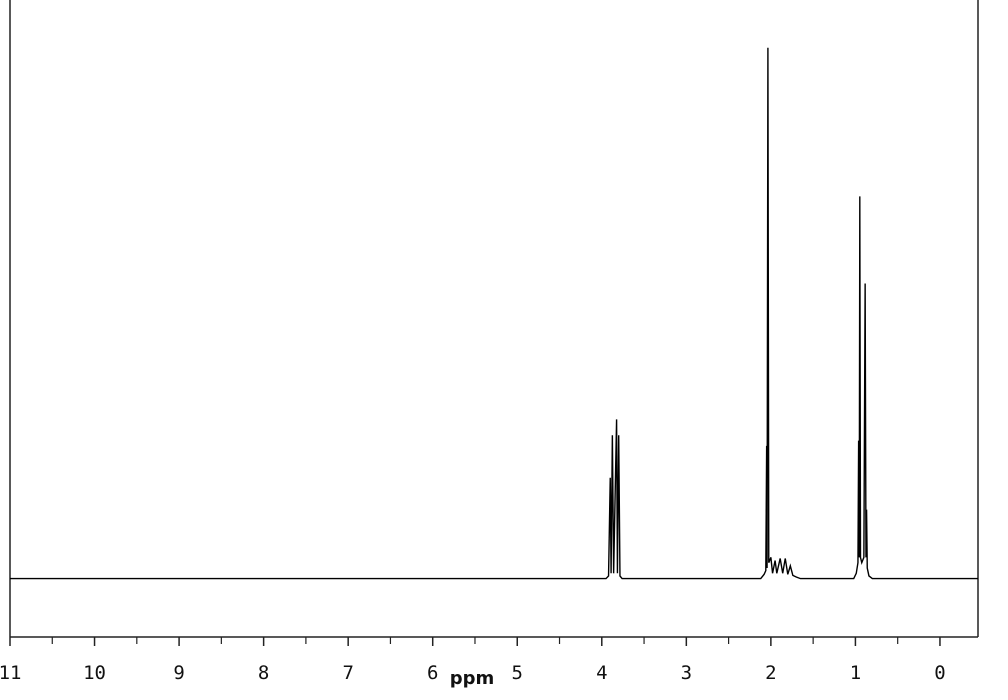  I want to click on x-tick-label: 10, so click(94, 673).